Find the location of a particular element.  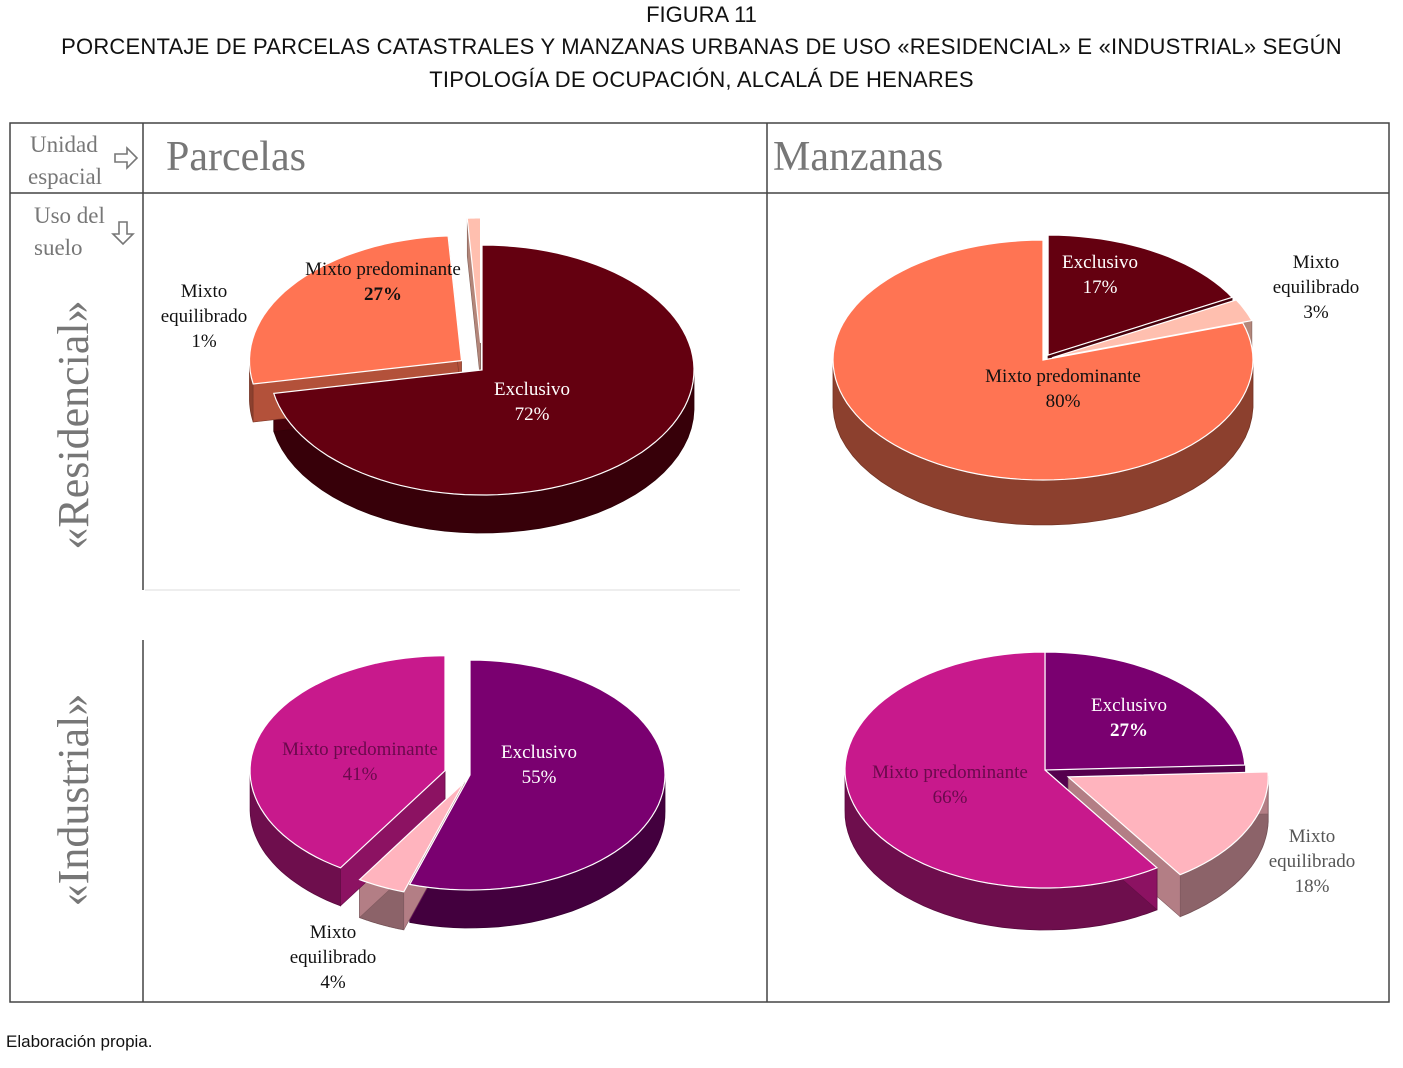

pie-label-mixto-equilibrado: Mixto equilibrado 18% is located at coordinates (1312, 861).